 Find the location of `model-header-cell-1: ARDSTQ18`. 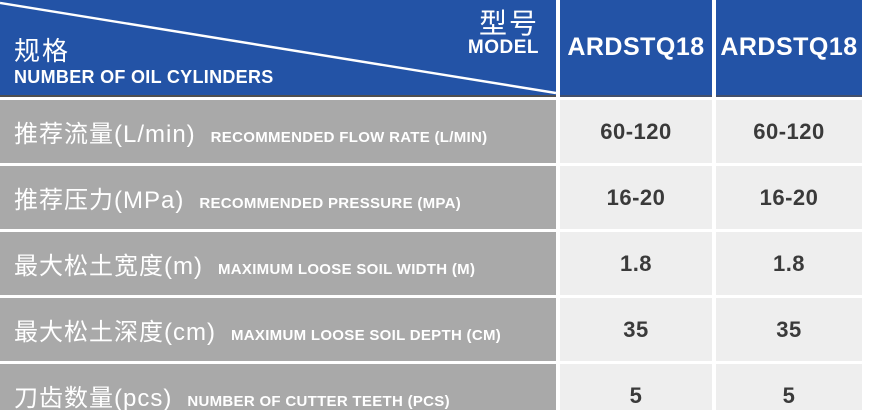

model-header-cell-1: ARDSTQ18 is located at coordinates (636, 48).